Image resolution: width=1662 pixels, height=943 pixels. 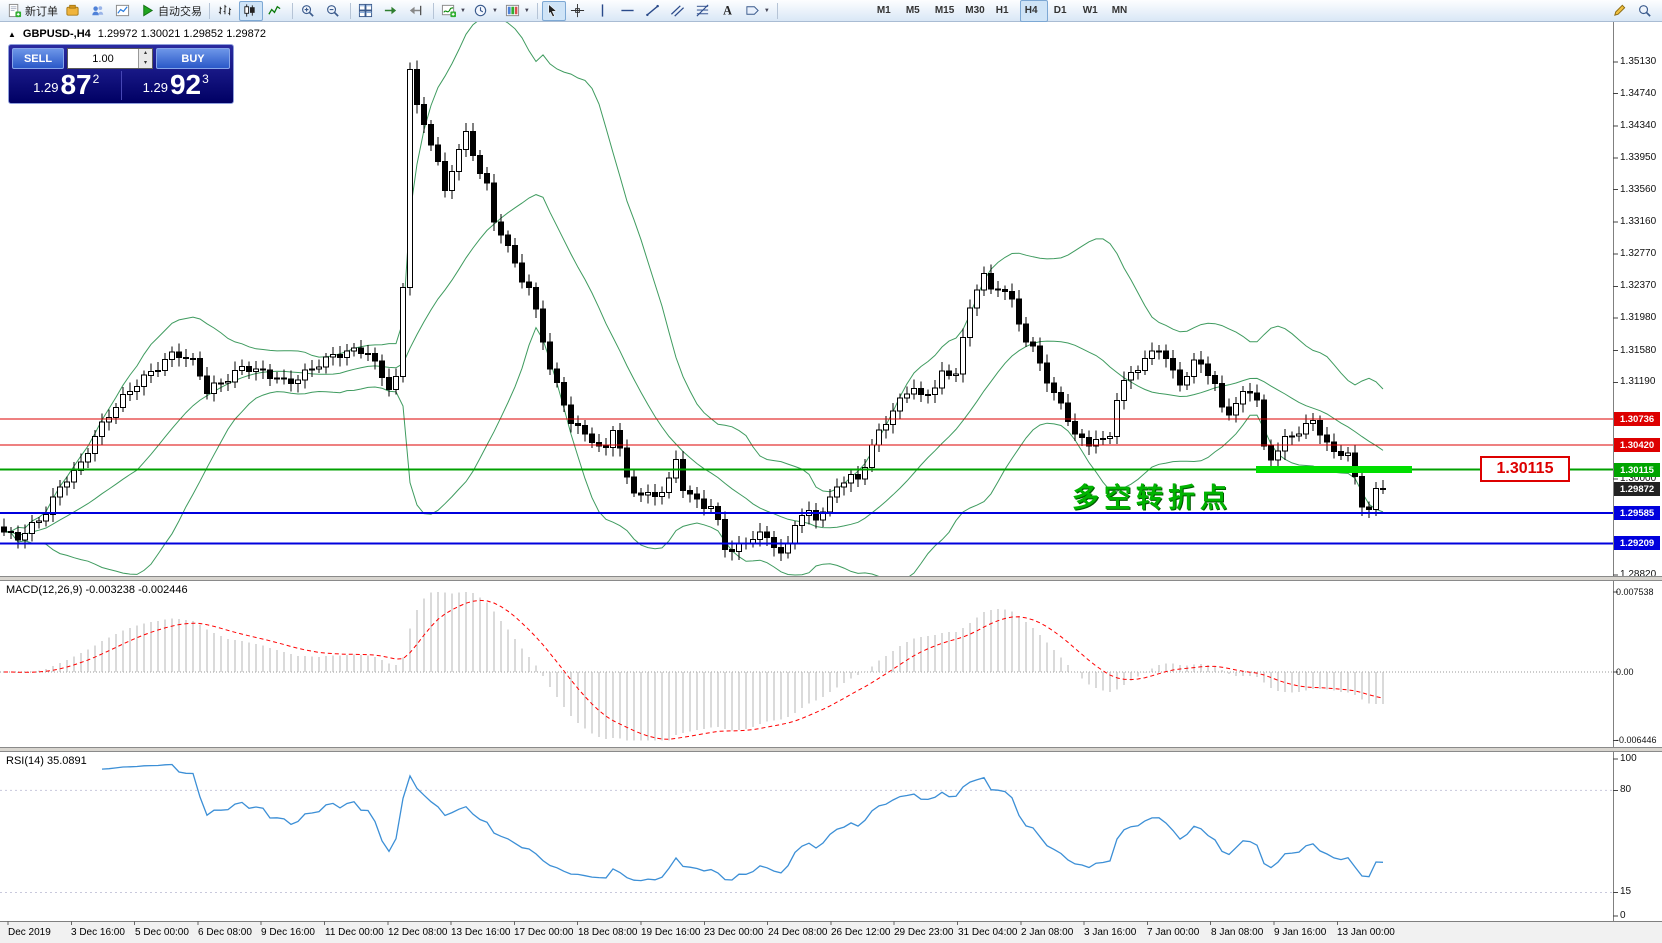 I want to click on tile-windows-icon, so click(x=365, y=10).